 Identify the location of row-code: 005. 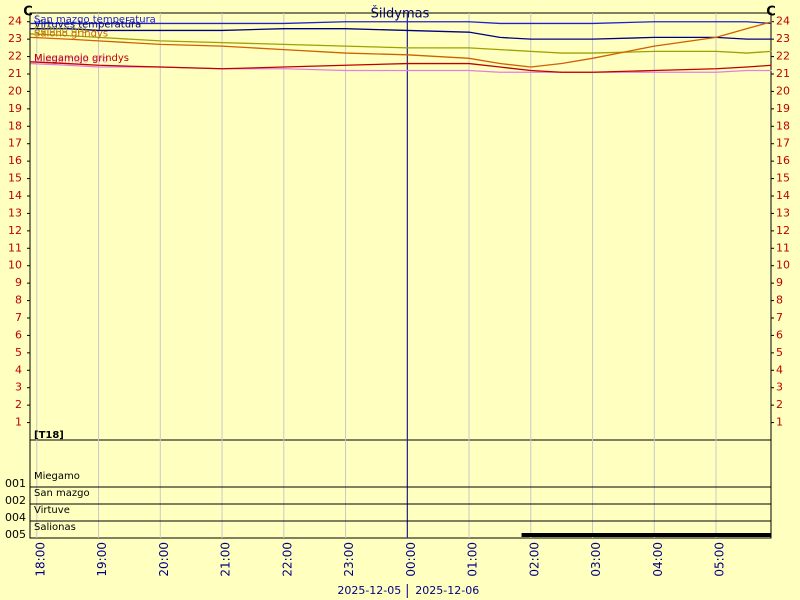
(15, 534).